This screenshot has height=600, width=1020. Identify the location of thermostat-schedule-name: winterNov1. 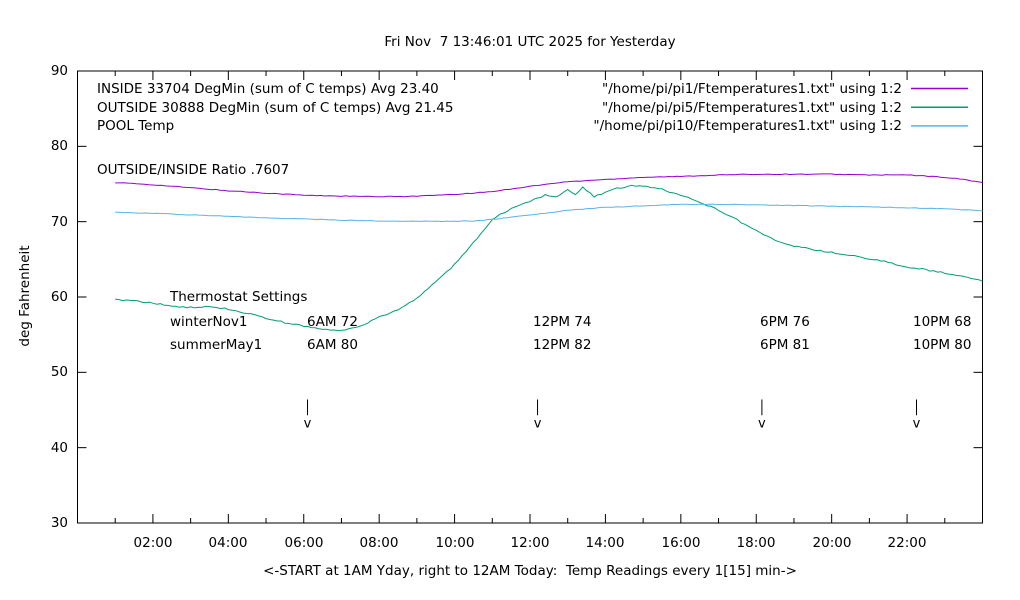
(209, 321).